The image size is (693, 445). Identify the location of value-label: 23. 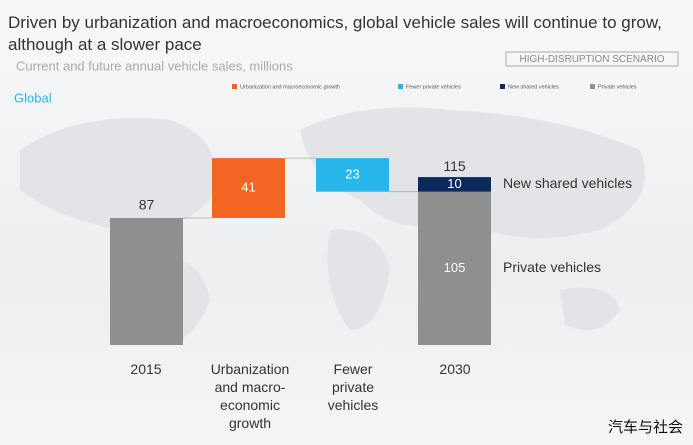
(352, 173).